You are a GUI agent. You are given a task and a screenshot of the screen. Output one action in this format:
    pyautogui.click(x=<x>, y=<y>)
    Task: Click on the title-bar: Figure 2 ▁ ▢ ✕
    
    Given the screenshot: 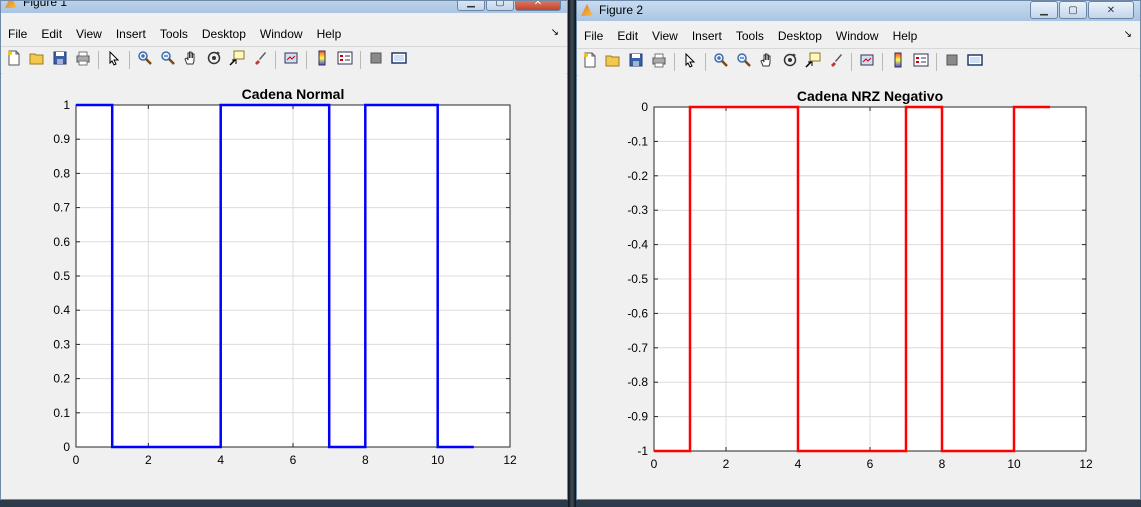 What is the action you would take?
    pyautogui.click(x=858, y=11)
    